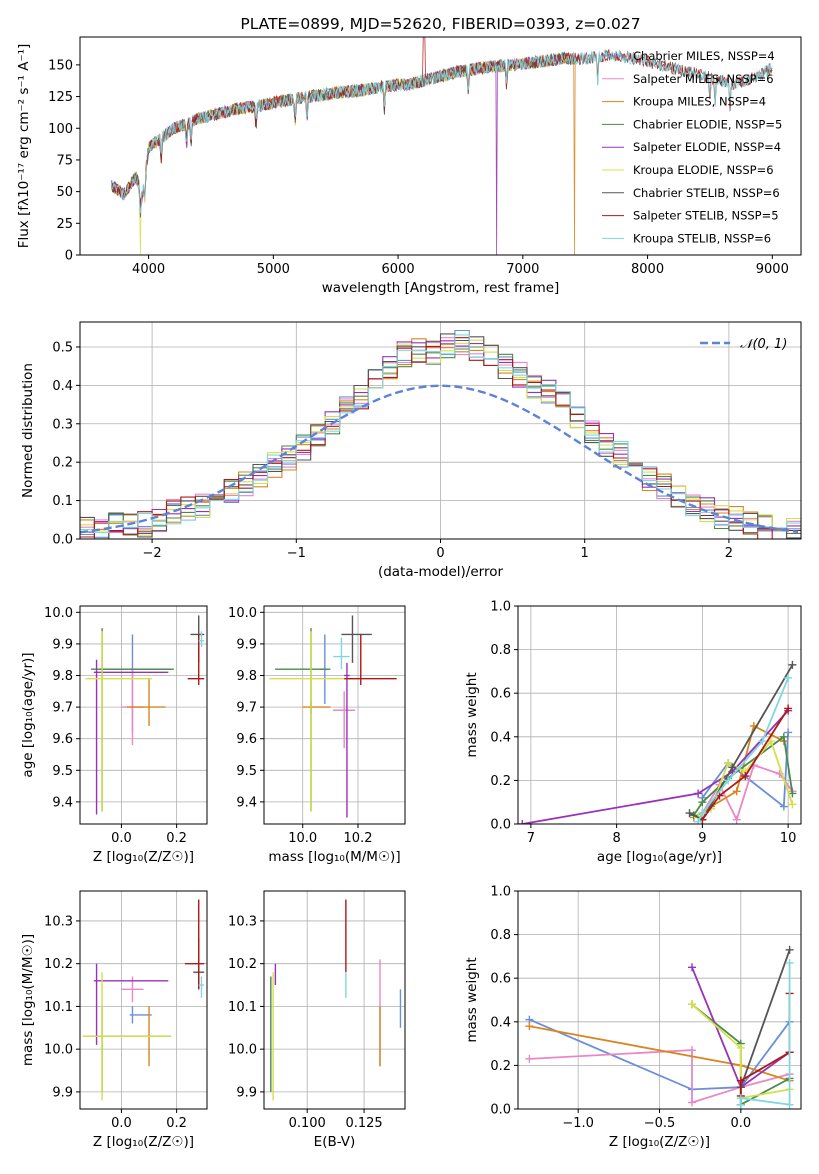 The image size is (819, 1174). Describe the element at coordinates (60, 65) in the screenshot. I see `y-tick-label: 150` at that location.